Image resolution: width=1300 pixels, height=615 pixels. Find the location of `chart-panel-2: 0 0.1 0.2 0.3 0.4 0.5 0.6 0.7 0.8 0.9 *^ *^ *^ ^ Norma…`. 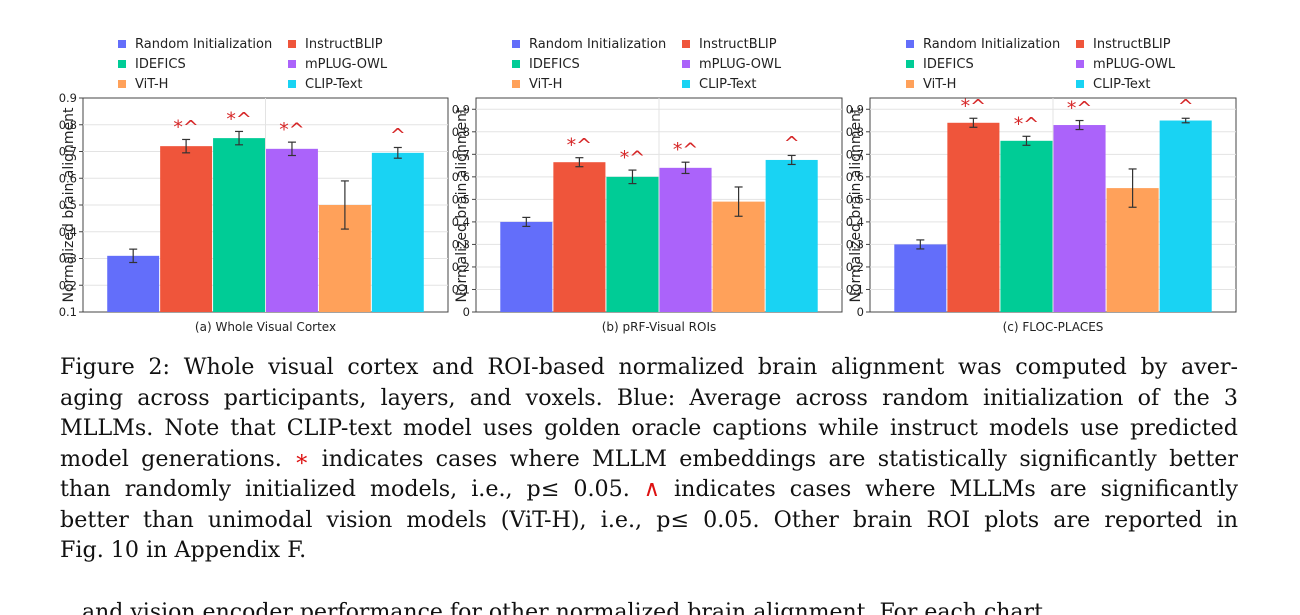

chart-panel-2: 0 0.1 0.2 0.3 0.4 0.5 0.6 0.7 0.8 0.9 *^ *^ *^ ^ Norma… is located at coordinates (647, 185).